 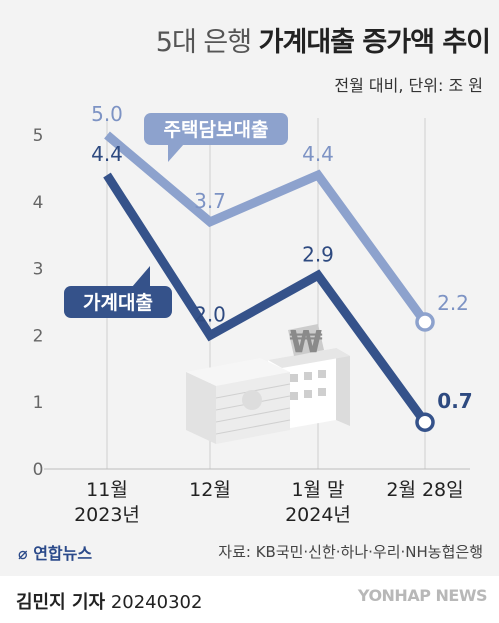 What do you see at coordinates (408, 85) in the screenshot?
I see `unit-label: 전월 대비, 단위: 조 원` at bounding box center [408, 85].